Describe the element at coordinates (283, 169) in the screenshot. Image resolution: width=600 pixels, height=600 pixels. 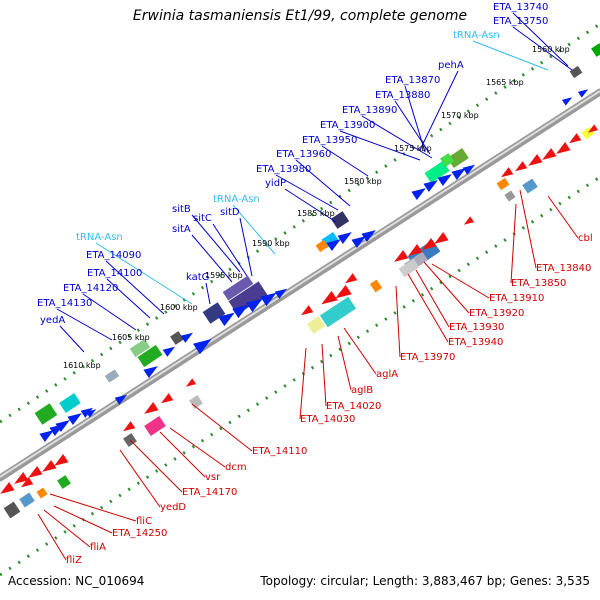
I see `plus-gene-label: ETA_13980` at that location.